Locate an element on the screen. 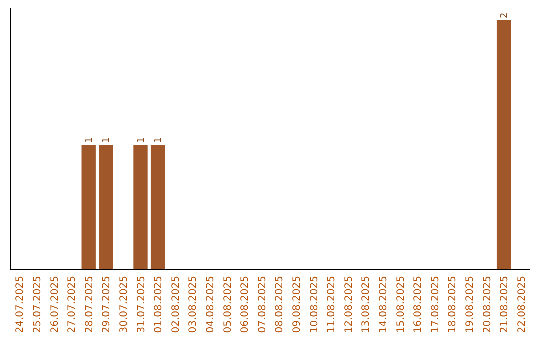 This screenshot has width=540, height=340. x-tick-label: 04.08.2025 is located at coordinates (210, 305).